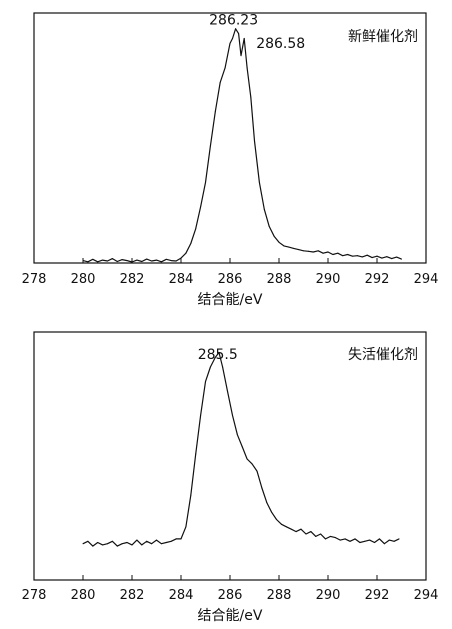 The image size is (452, 629). What do you see at coordinates (426, 279) in the screenshot?
I see `x-tick-label: 294` at bounding box center [426, 279].